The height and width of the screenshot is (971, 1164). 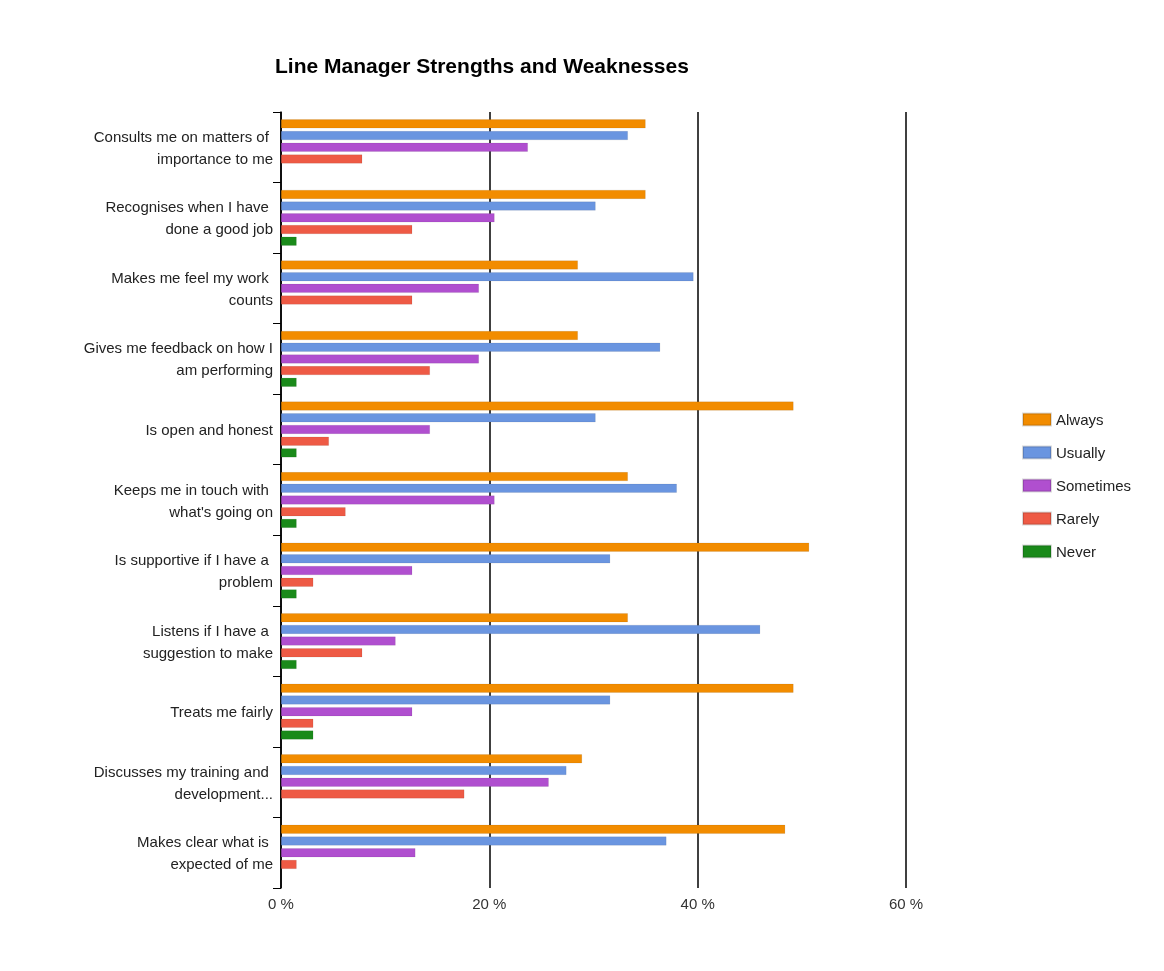 I want to click on legend-label: Always, so click(x=1079, y=419).